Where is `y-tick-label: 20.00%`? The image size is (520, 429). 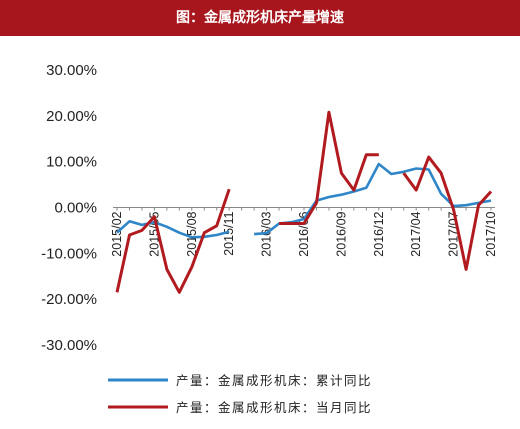 y-tick-label: 20.00% is located at coordinates (71, 116).